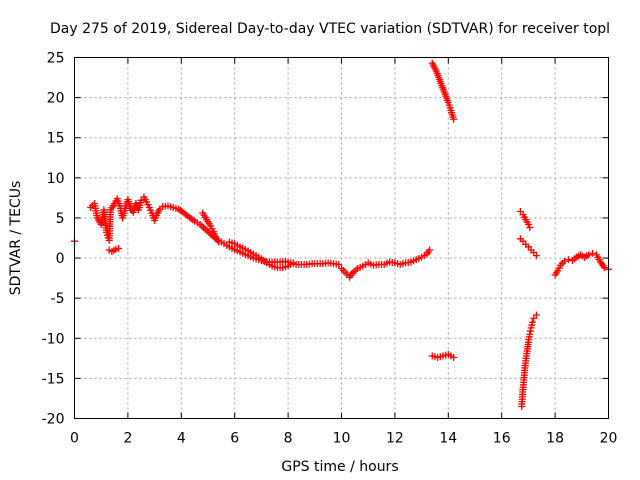  What do you see at coordinates (339, 467) in the screenshot?
I see `x-axis-label: GPS time / hours` at bounding box center [339, 467].